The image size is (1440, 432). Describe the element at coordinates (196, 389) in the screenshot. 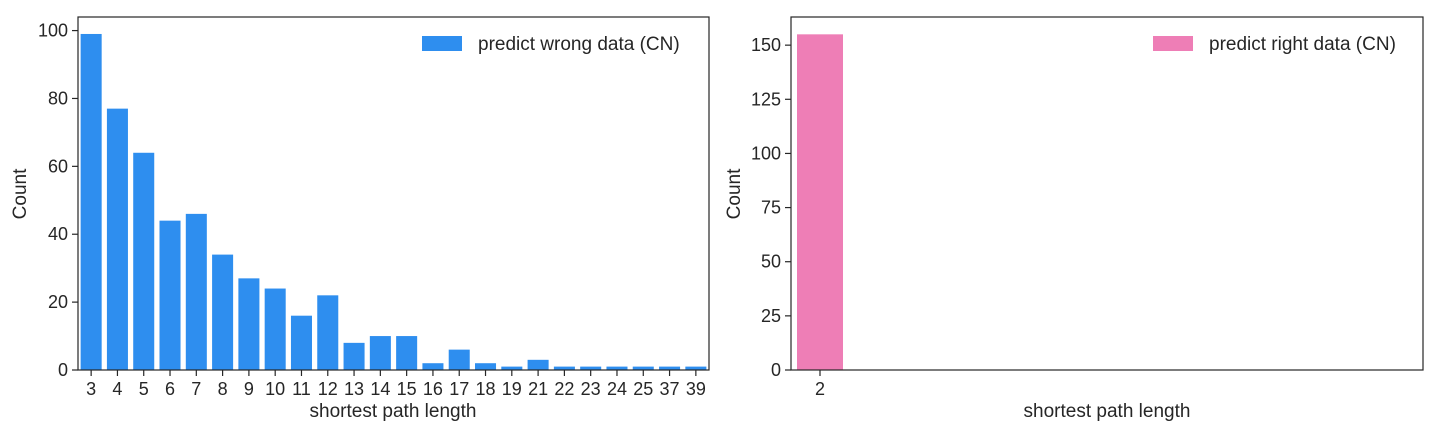

I see `x-tick-label: 7` at that location.